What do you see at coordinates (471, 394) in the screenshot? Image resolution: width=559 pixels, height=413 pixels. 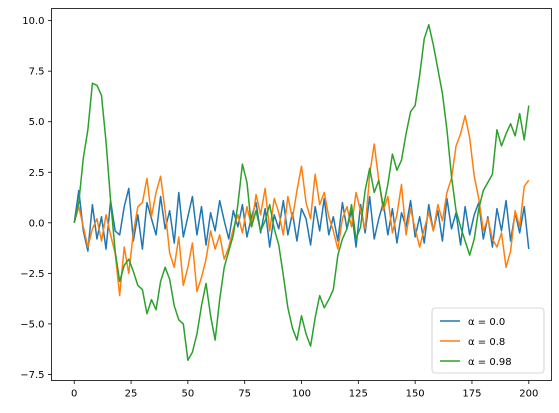 I see `x-tick-label: 175` at bounding box center [471, 394].